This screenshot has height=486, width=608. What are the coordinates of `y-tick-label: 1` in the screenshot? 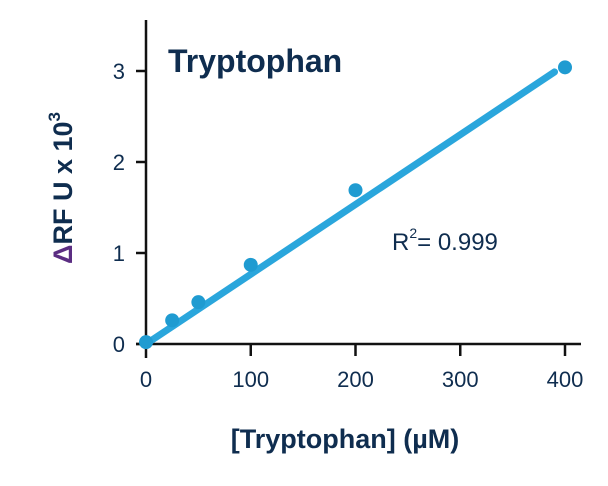 It's located at (119, 253).